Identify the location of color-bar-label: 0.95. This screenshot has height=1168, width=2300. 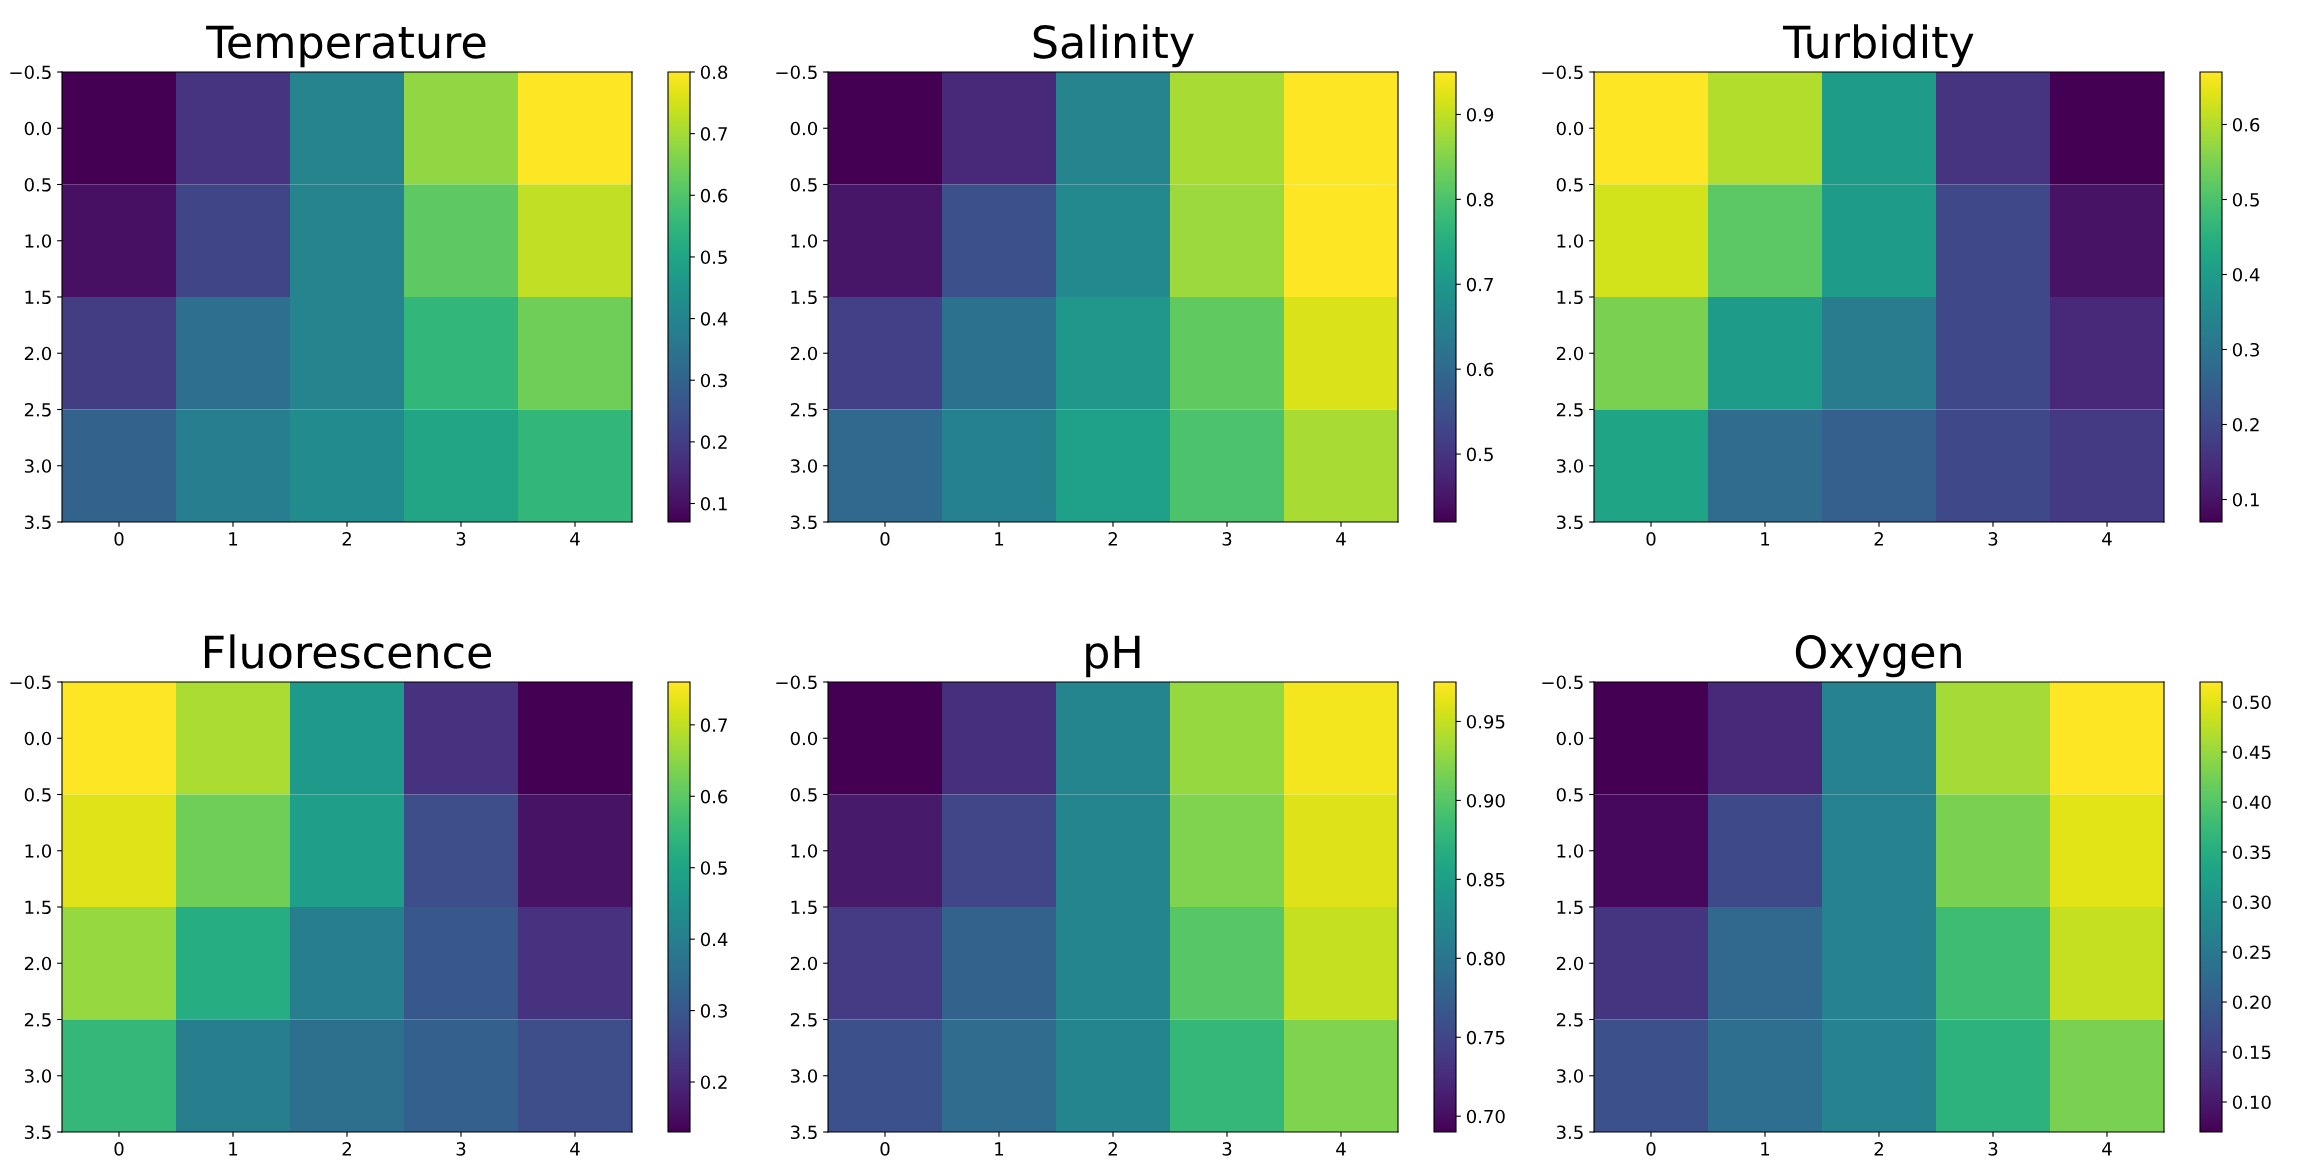
(1485, 721).